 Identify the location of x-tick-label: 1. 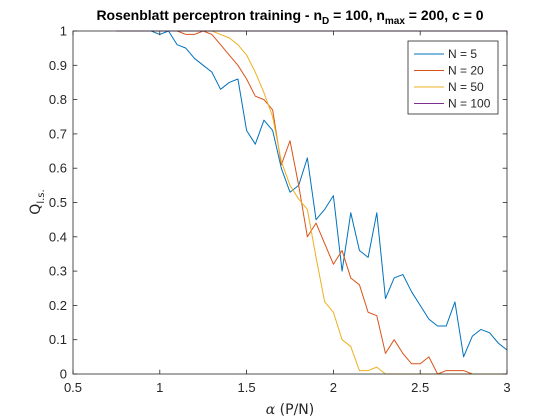
(159, 387).